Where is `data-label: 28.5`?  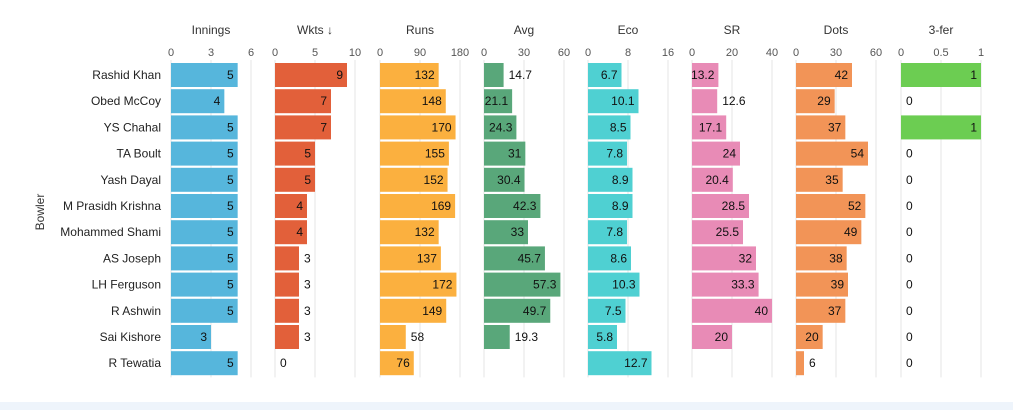
data-label: 28.5 is located at coordinates (734, 206).